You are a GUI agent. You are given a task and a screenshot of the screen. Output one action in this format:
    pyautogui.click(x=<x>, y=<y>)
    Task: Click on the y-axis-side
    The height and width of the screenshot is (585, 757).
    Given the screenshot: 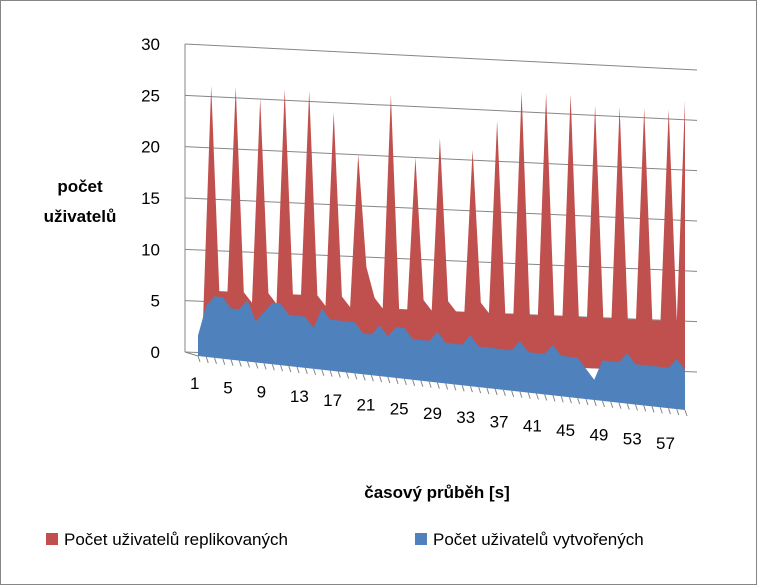 What is the action you would take?
    pyautogui.click(x=191, y=354)
    